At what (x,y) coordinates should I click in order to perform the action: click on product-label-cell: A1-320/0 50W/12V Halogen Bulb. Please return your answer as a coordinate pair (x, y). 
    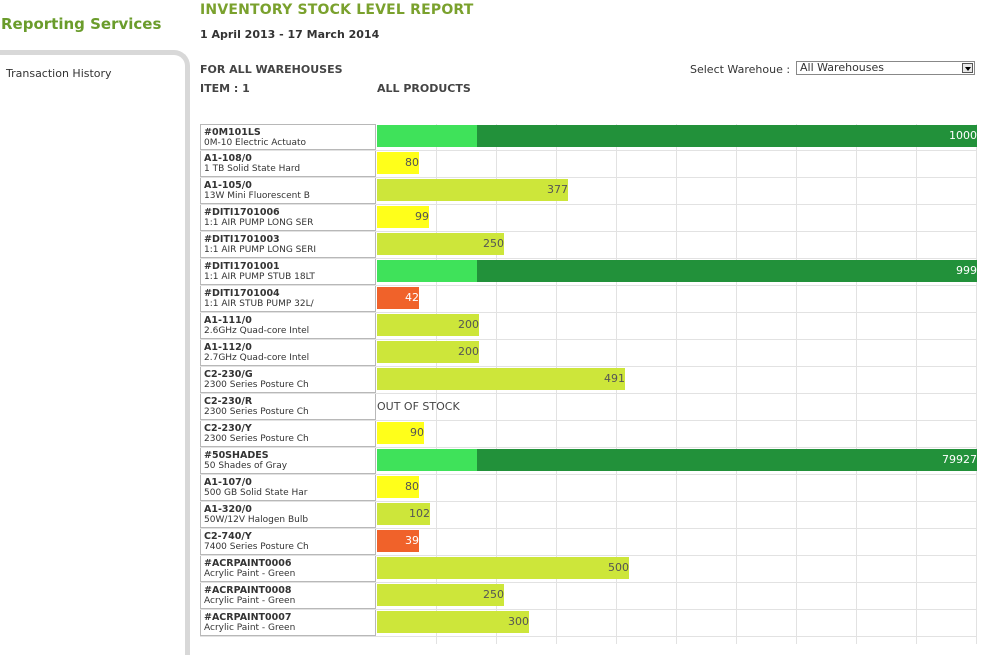
    Looking at the image, I should click on (288, 515).